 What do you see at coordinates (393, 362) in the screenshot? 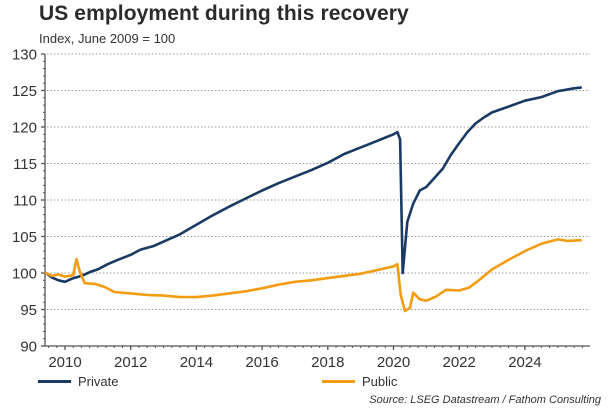
I see `x-tick-label: 2020` at bounding box center [393, 362].